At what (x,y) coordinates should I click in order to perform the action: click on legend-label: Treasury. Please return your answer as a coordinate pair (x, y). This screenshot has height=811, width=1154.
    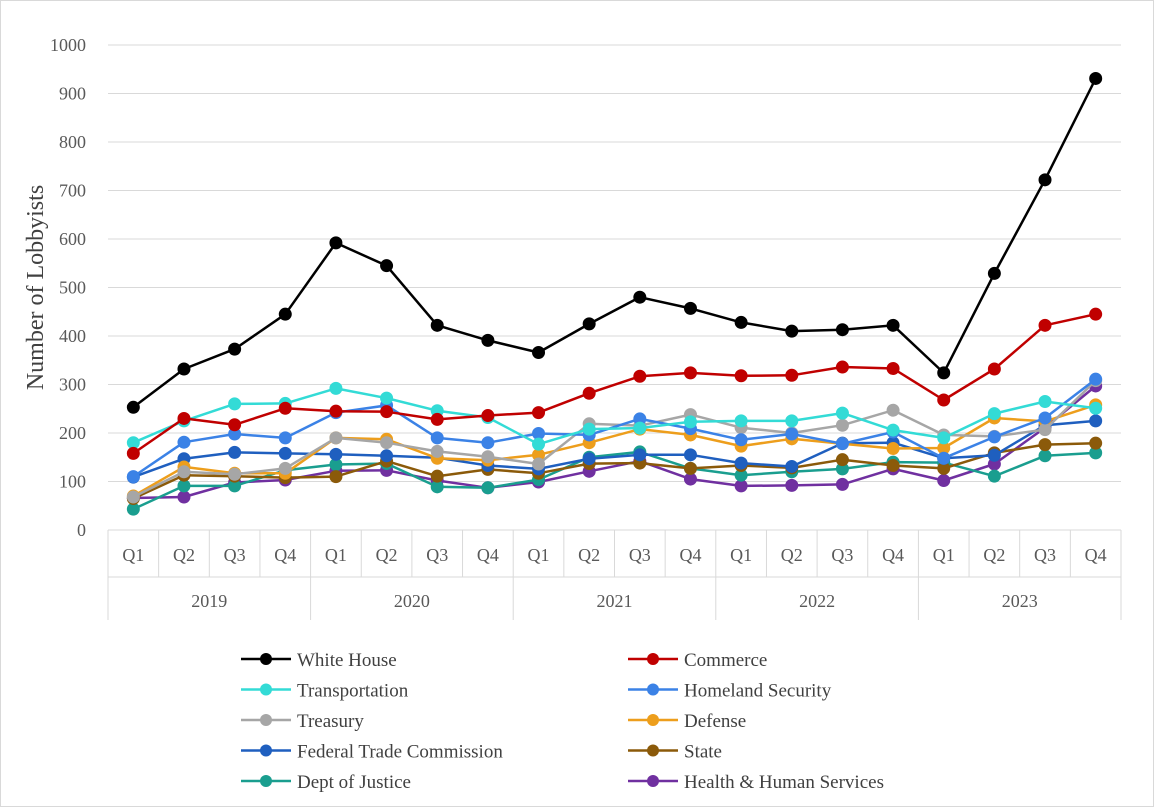
    Looking at the image, I should click on (330, 721).